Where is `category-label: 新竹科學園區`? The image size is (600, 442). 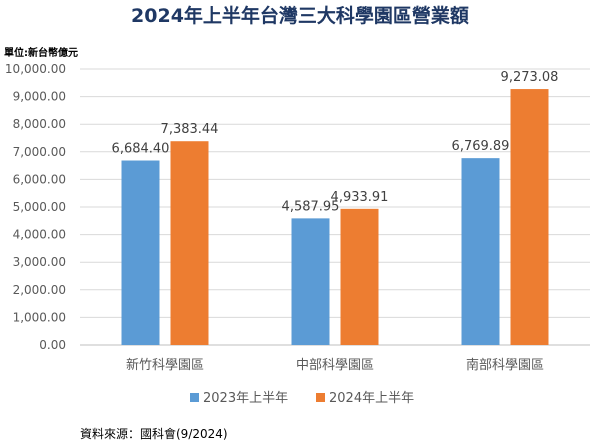 category-label: 新竹科學園區 is located at coordinates (165, 365).